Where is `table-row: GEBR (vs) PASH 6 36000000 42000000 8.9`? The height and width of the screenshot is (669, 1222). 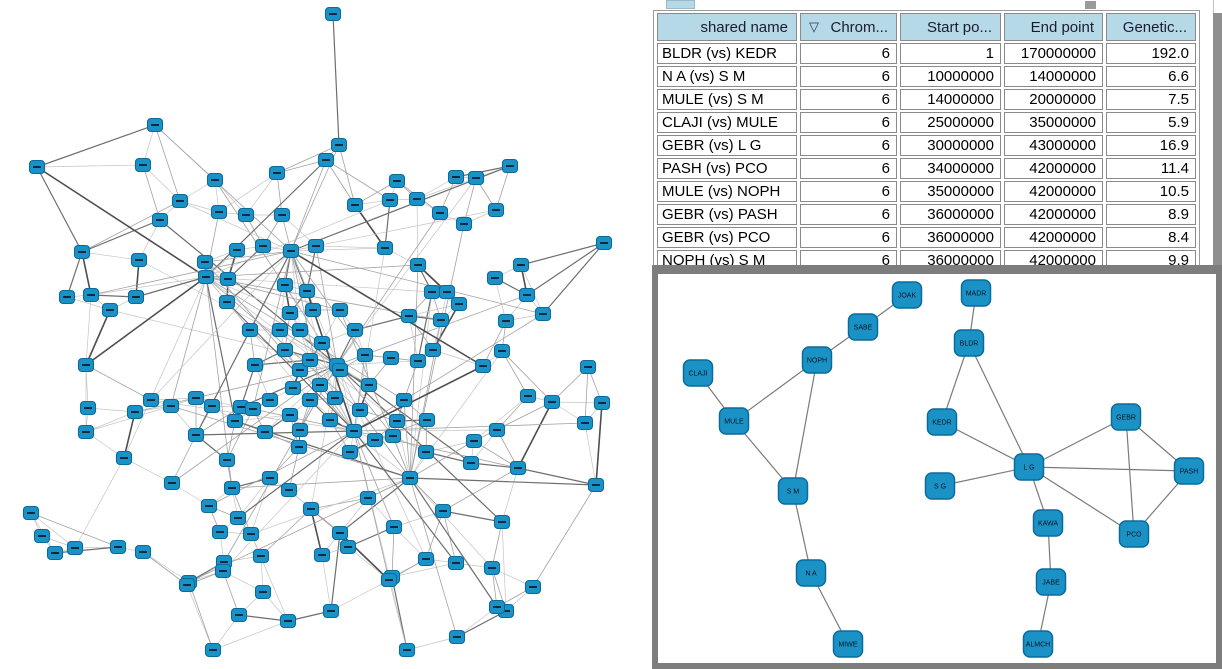 table-row: GEBR (vs) PASH 6 36000000 42000000 8.9 is located at coordinates (926, 214).